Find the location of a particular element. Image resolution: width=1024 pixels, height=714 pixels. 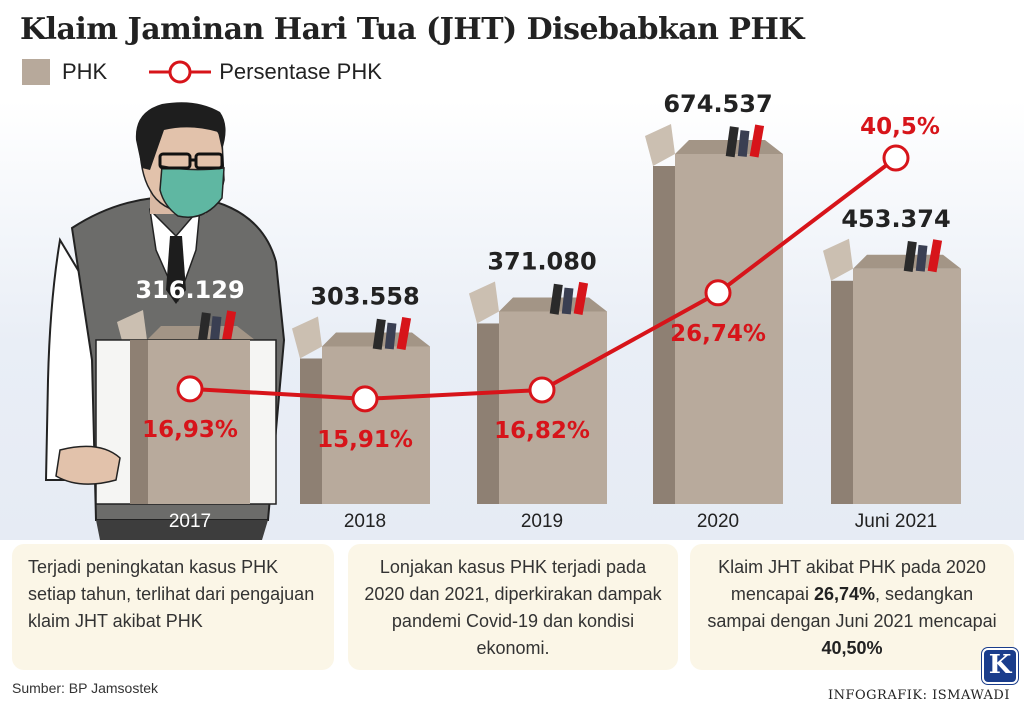

info-box-3-value-2021: 40,50% is located at coordinates (852, 648).